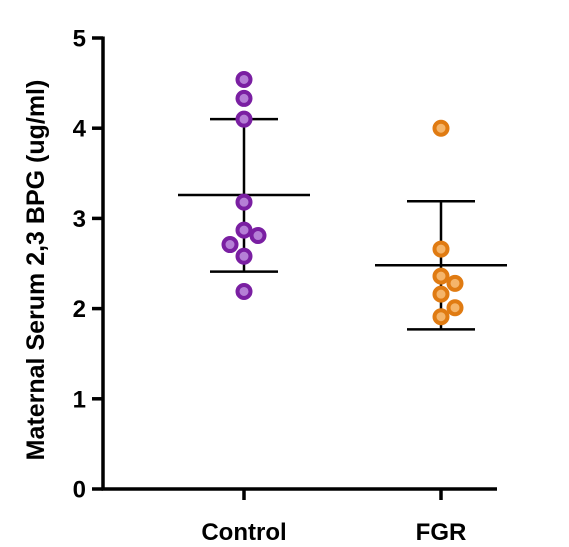  What do you see at coordinates (80, 129) in the screenshot?
I see `y-tick-label: 4` at bounding box center [80, 129].